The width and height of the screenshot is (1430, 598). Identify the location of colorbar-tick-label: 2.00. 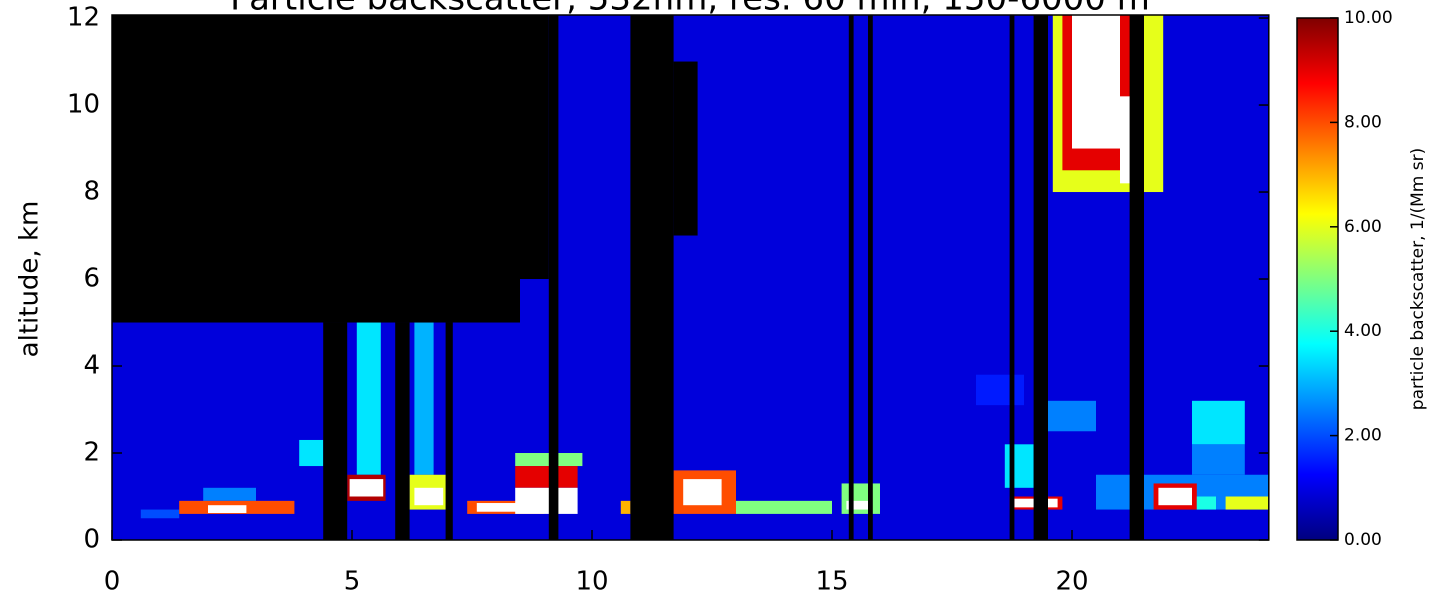
(1363, 436).